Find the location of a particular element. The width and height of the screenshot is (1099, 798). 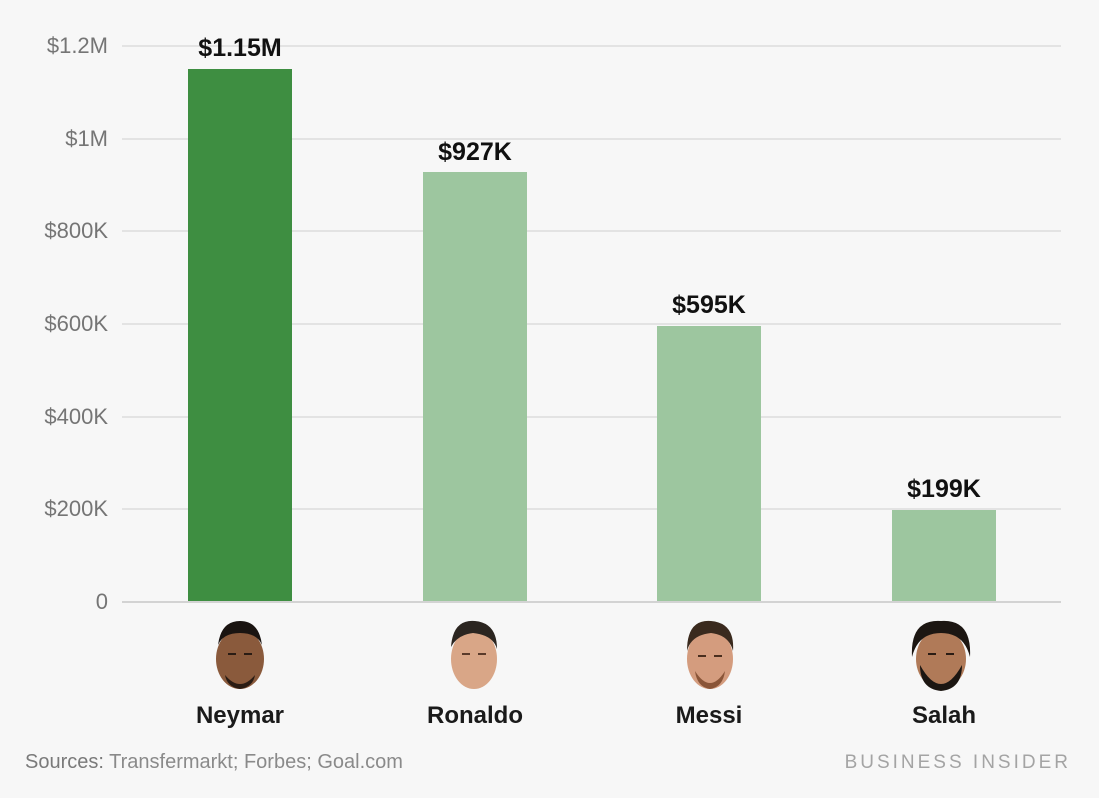

gridline-800k is located at coordinates (591, 231).